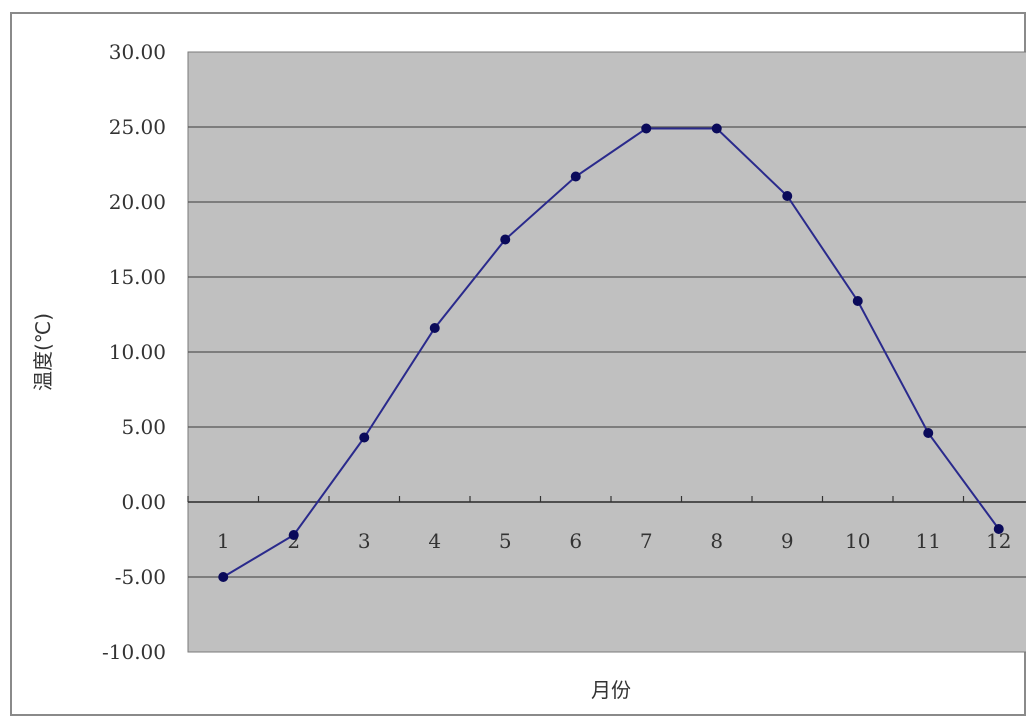 Image resolution: width=1035 pixels, height=724 pixels. I want to click on x-tick-label: 6, so click(575, 541).